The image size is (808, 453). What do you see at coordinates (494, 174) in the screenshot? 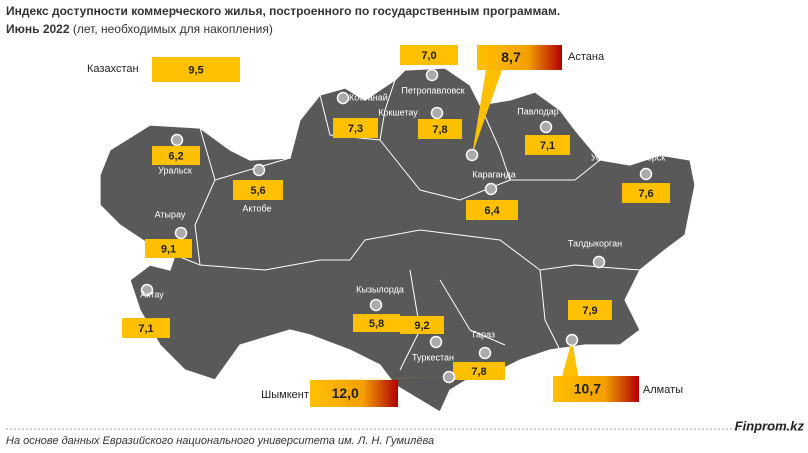
I see `city-name: Караганда` at bounding box center [494, 174].